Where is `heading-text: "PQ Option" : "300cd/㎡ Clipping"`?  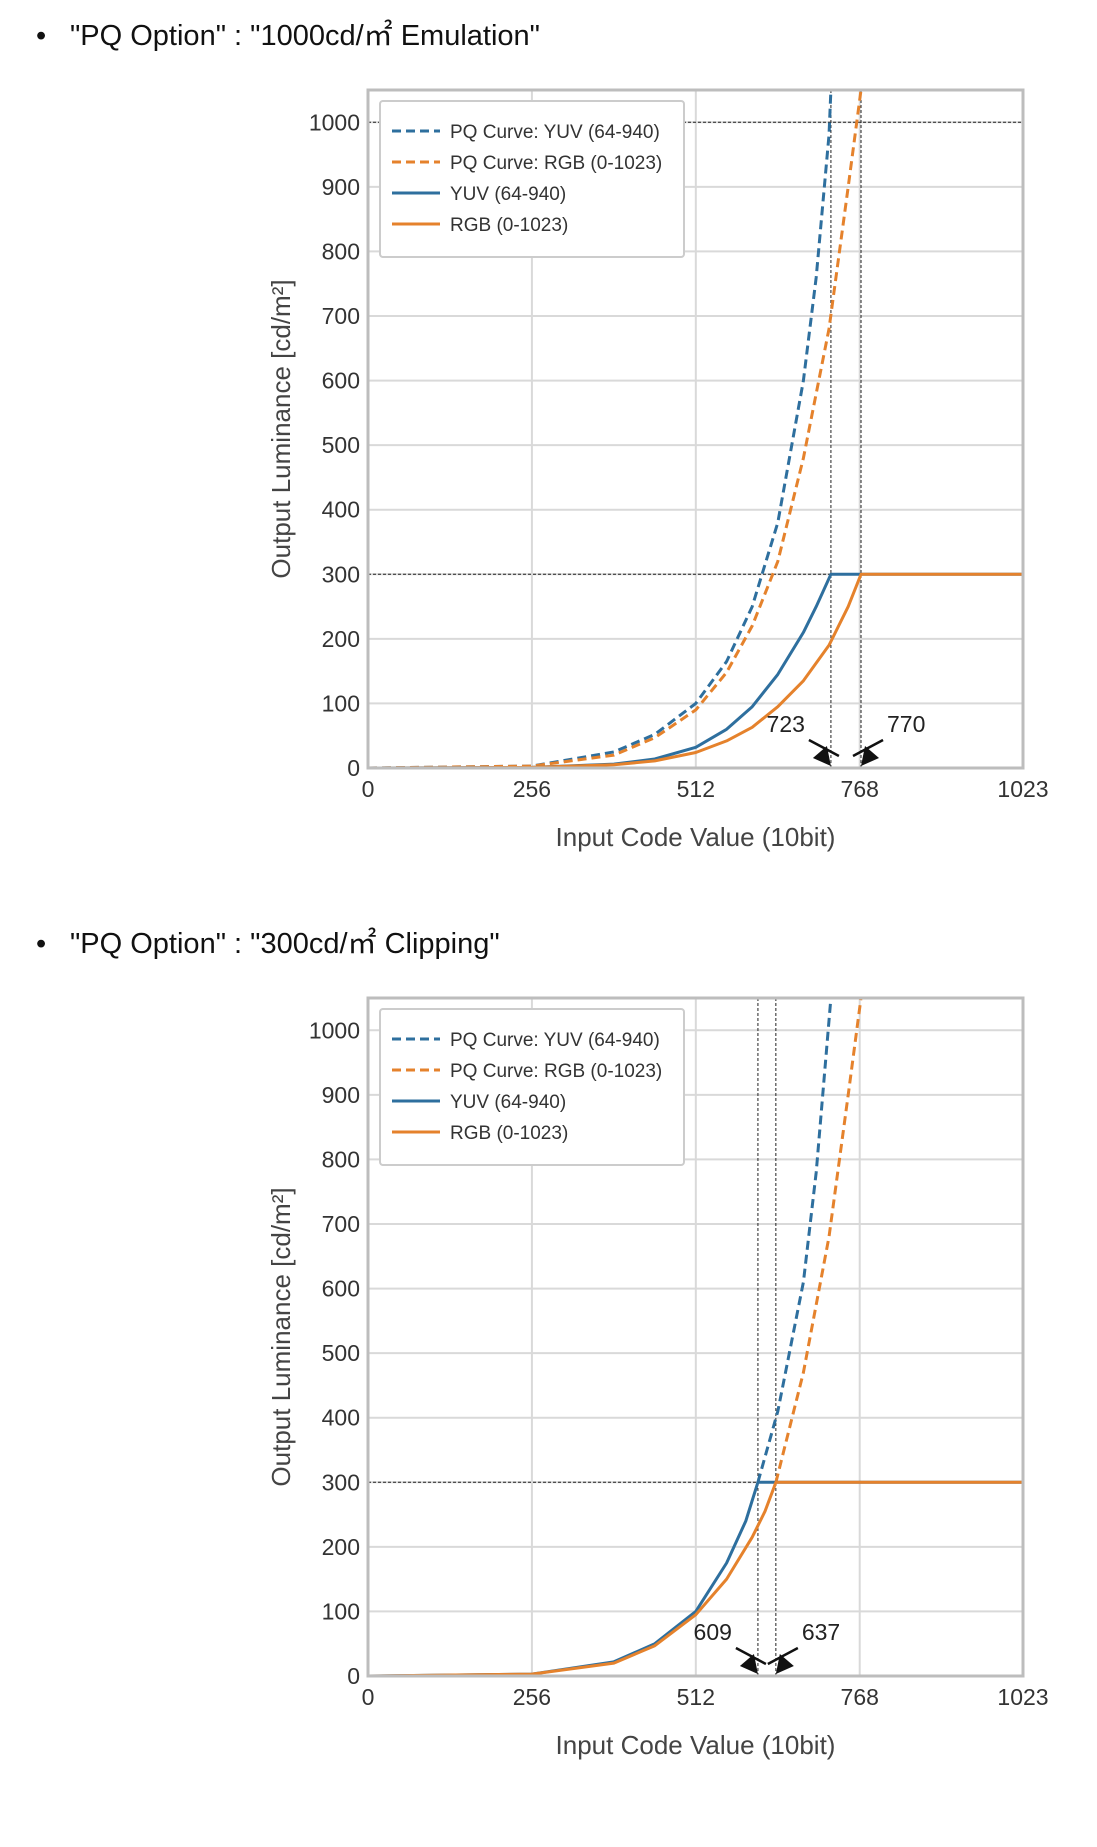 heading-text: "PQ Option" : "300cd/㎡ Clipping" is located at coordinates (285, 944).